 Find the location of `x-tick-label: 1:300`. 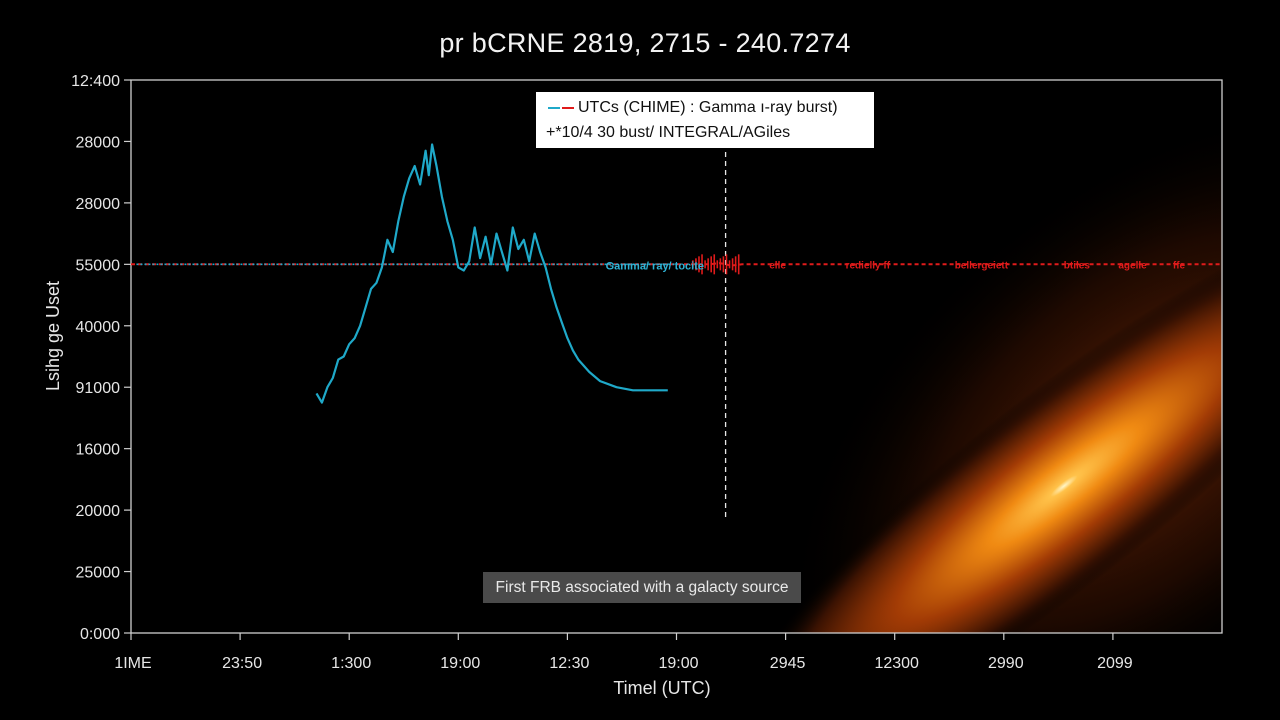

x-tick-label: 1:300 is located at coordinates (351, 663).